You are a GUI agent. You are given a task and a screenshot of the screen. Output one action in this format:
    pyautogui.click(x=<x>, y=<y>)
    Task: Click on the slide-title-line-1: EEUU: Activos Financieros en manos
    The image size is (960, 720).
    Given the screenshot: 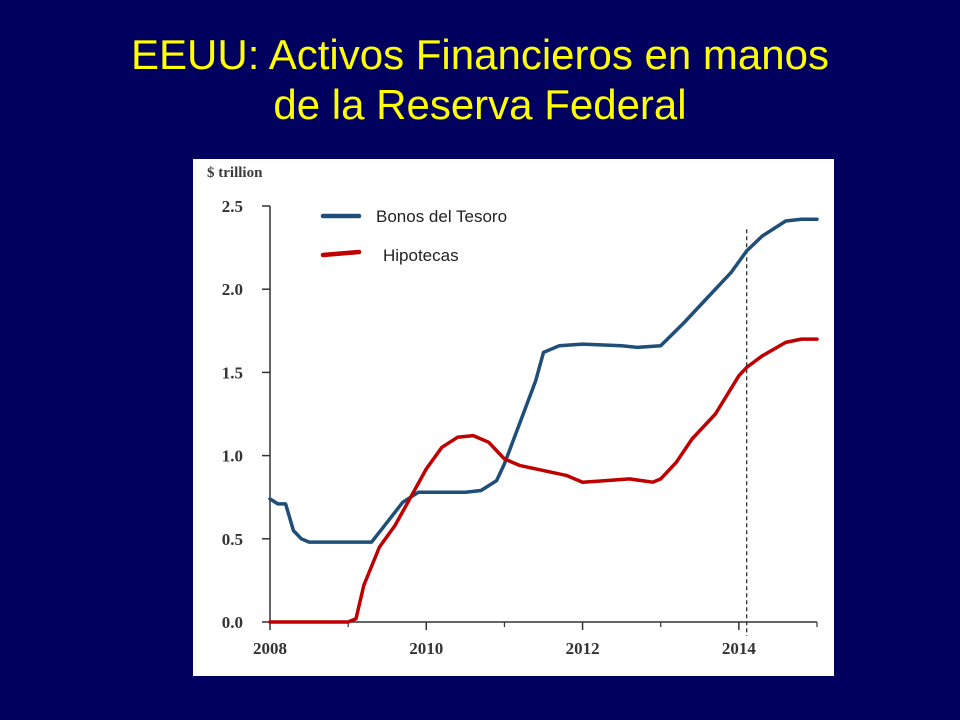 What is the action you would take?
    pyautogui.click(x=480, y=54)
    